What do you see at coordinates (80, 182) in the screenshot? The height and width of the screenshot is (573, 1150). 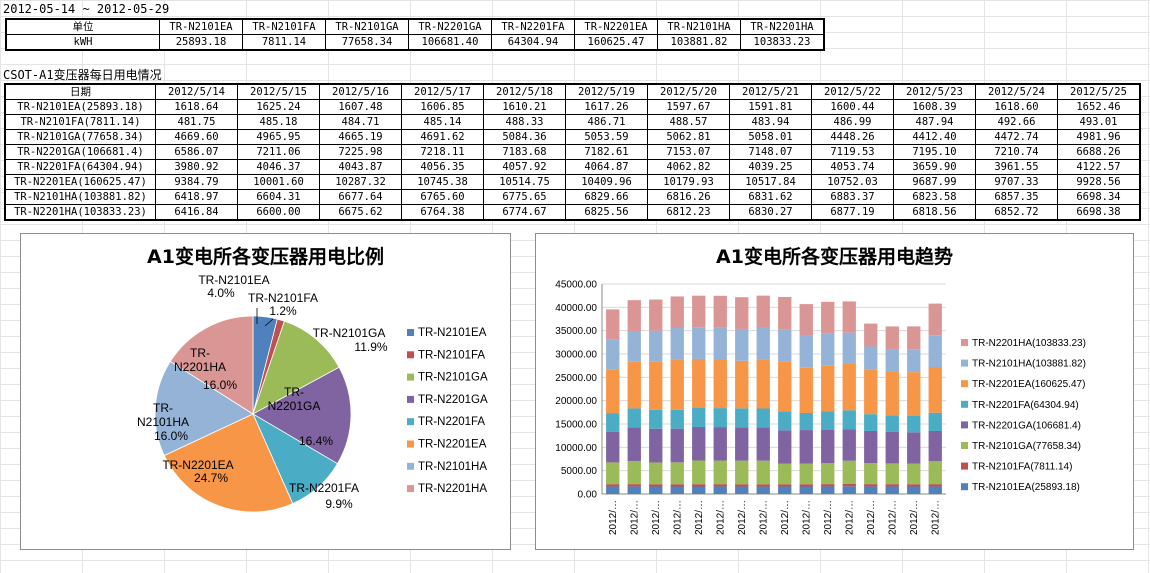 I see `row-label: TR-N2201EA(160625.47)` at bounding box center [80, 182].